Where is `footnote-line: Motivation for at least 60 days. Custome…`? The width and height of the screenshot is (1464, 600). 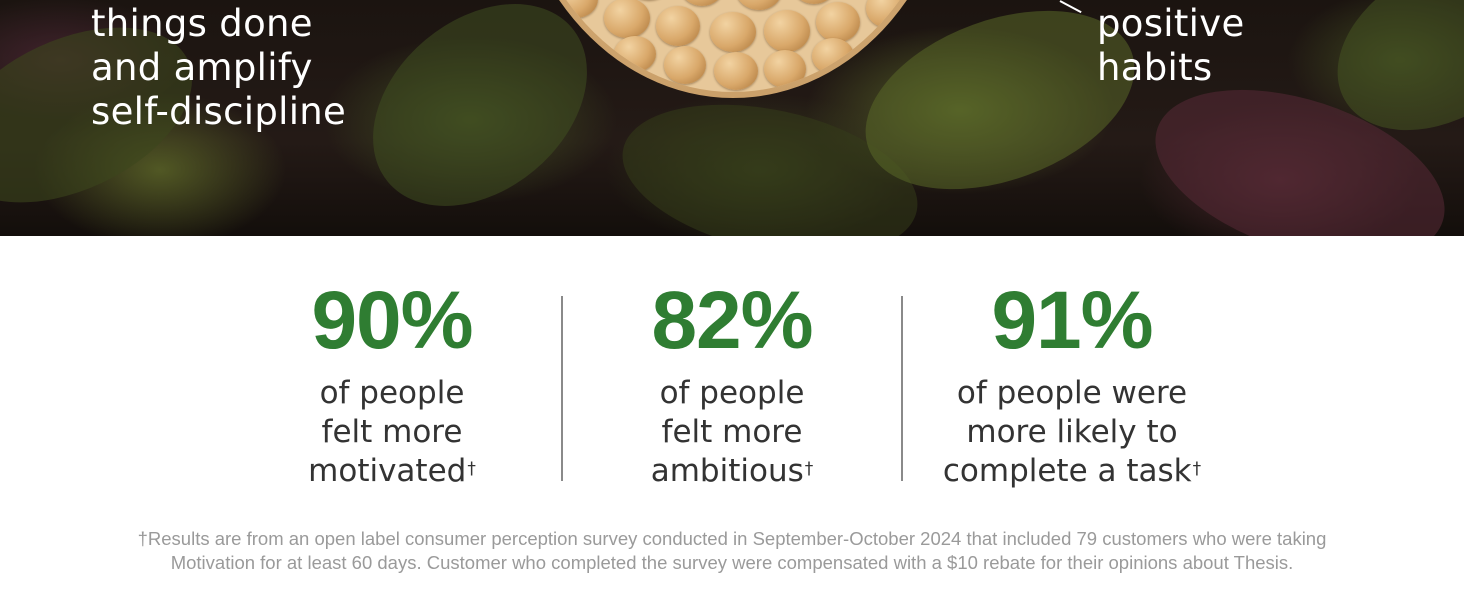 footnote-line: Motivation for at least 60 days. Custome… is located at coordinates (732, 562).